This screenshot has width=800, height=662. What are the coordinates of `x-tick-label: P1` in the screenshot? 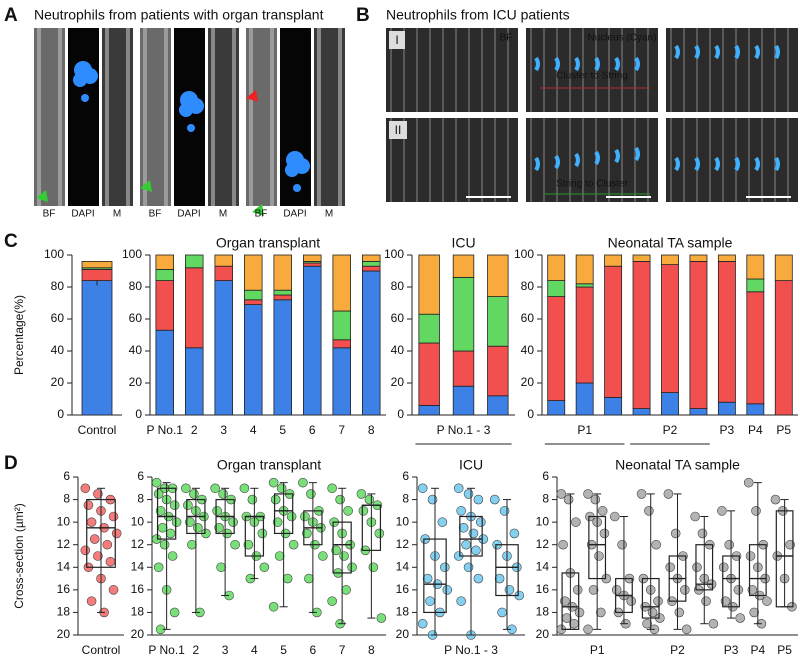 It's located at (597, 650).